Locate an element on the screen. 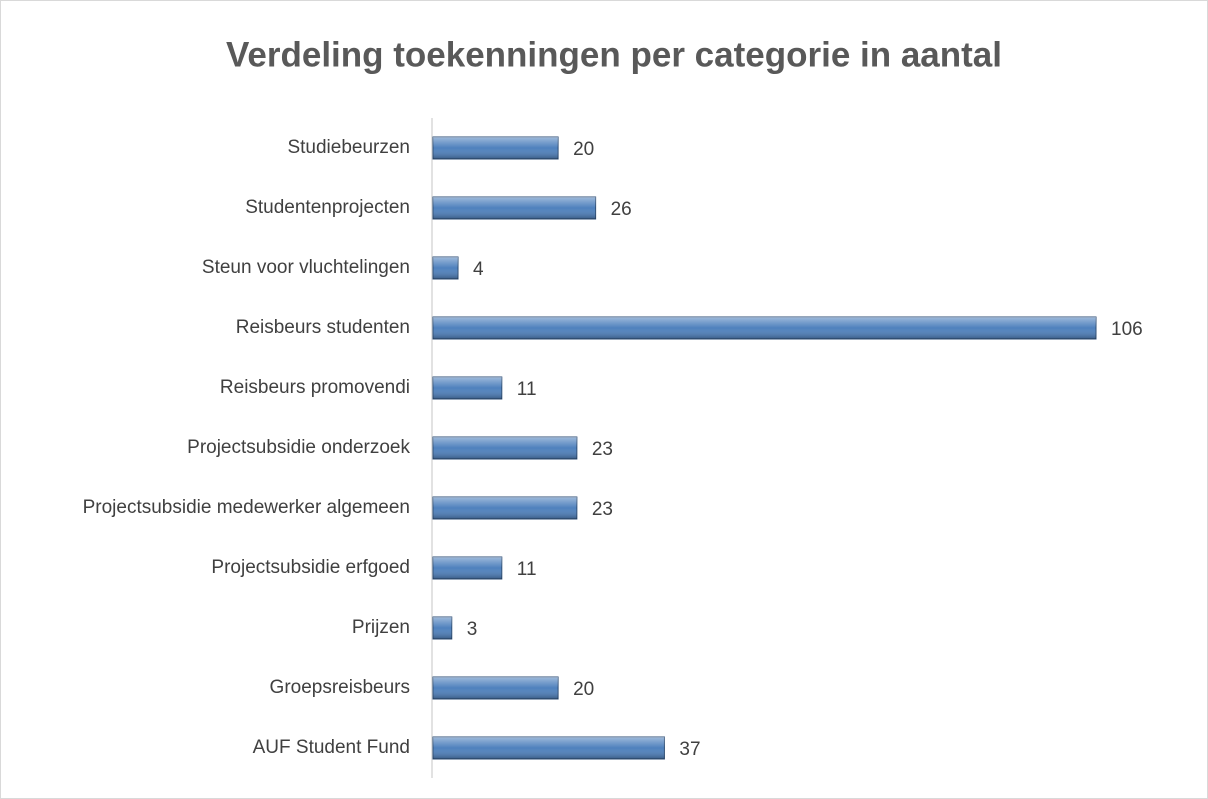 The image size is (1208, 799). category-label: Prijzen is located at coordinates (381, 627).